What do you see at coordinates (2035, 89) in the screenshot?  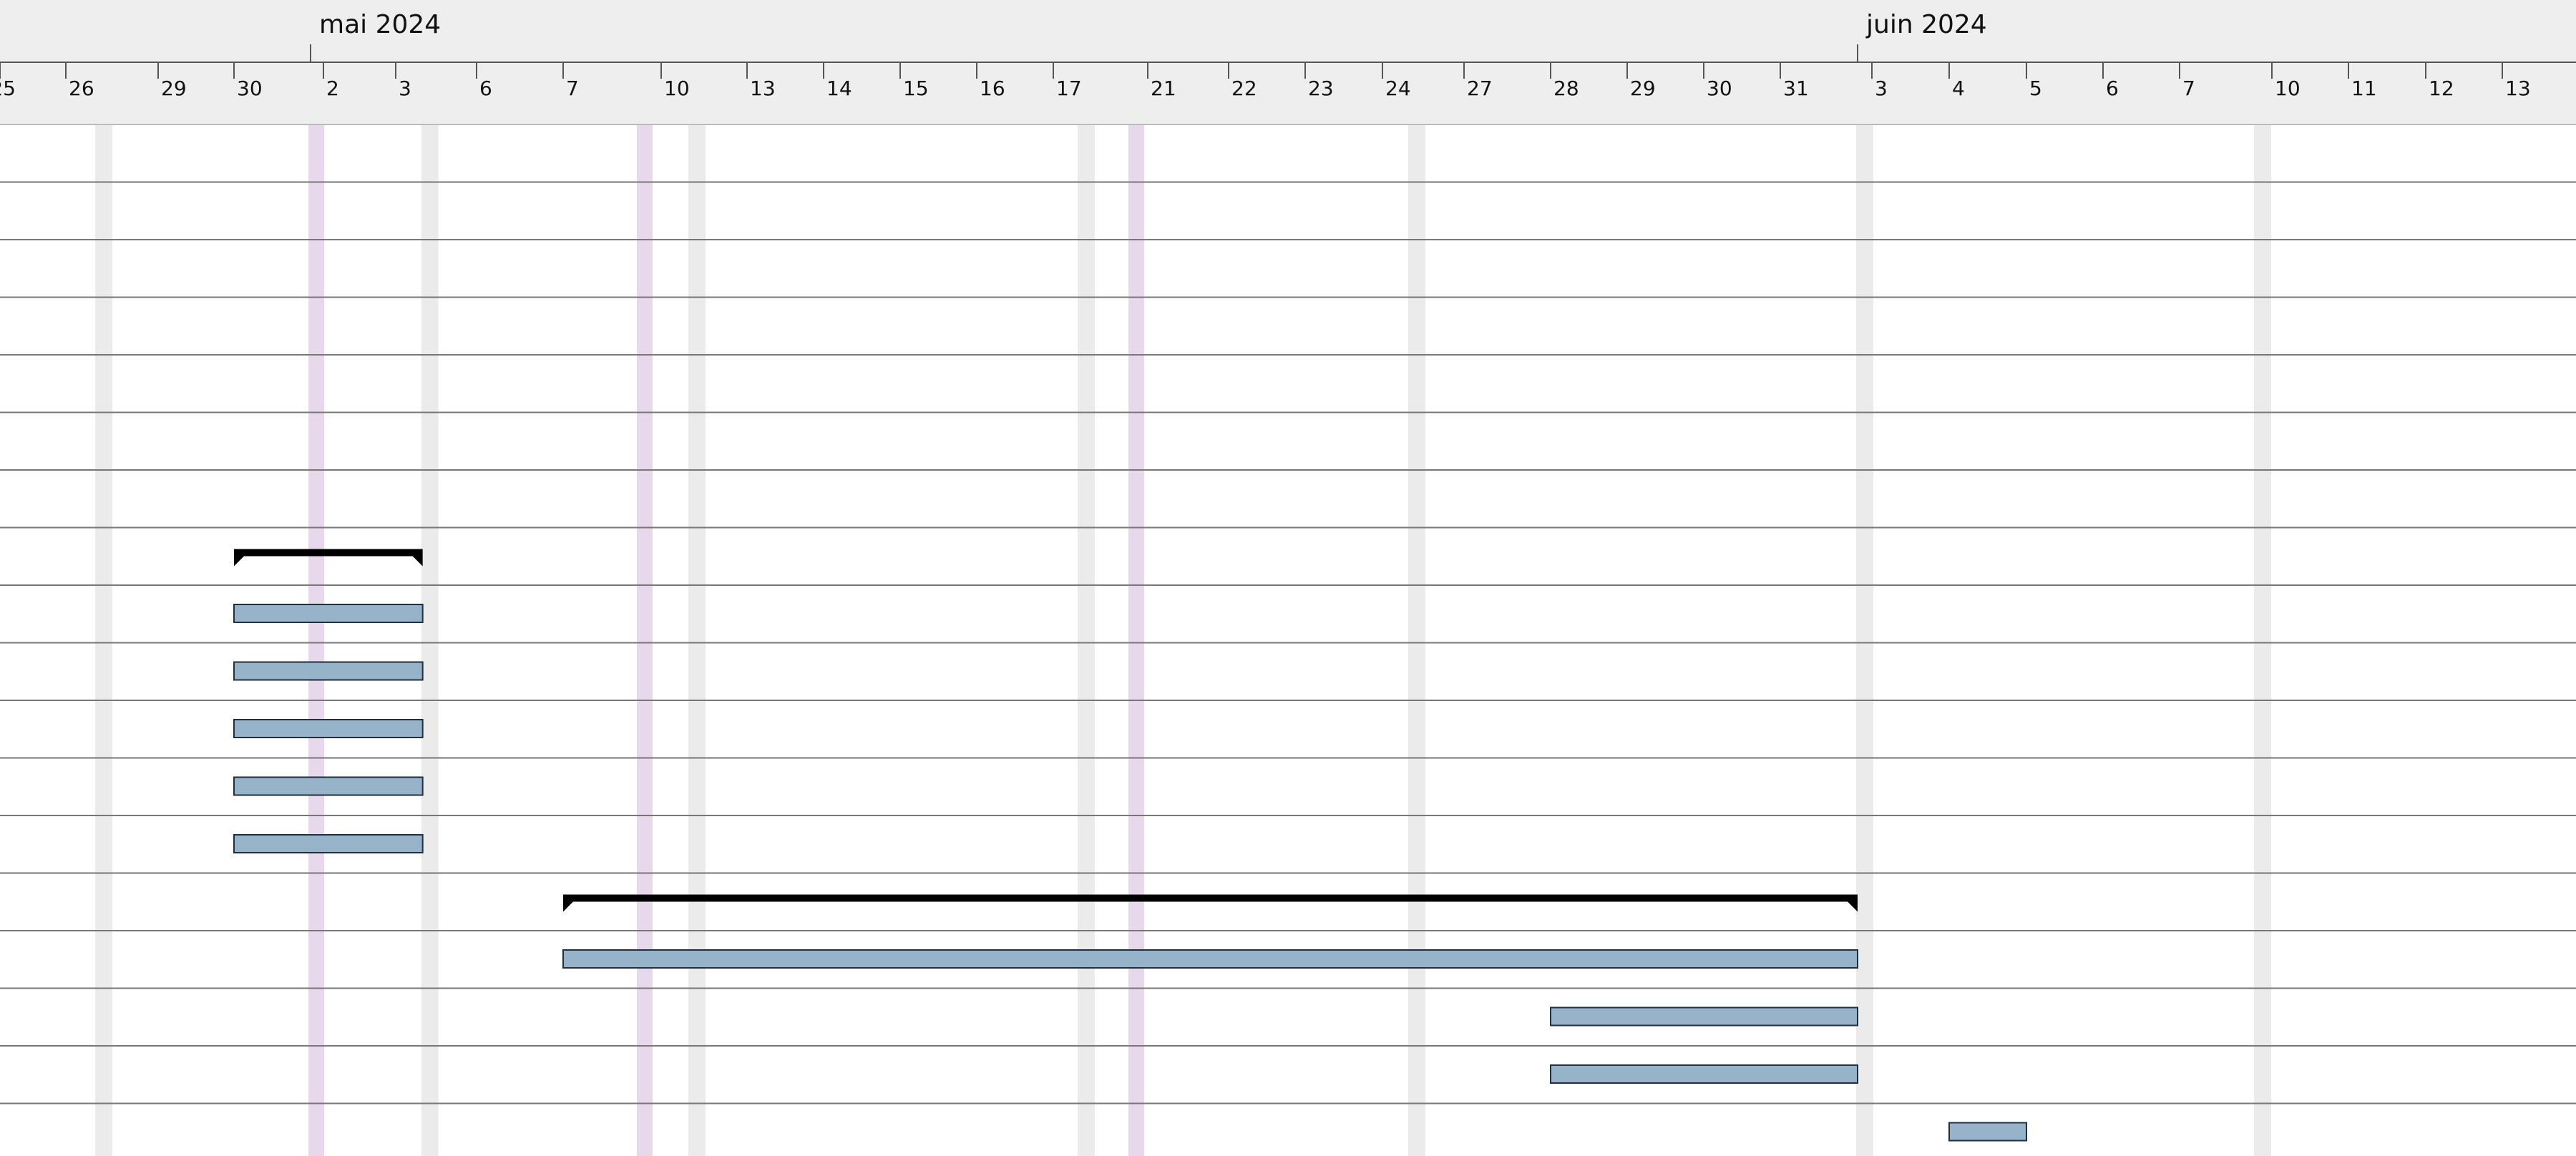 I see `day-tick-label-25: 5` at bounding box center [2035, 89].